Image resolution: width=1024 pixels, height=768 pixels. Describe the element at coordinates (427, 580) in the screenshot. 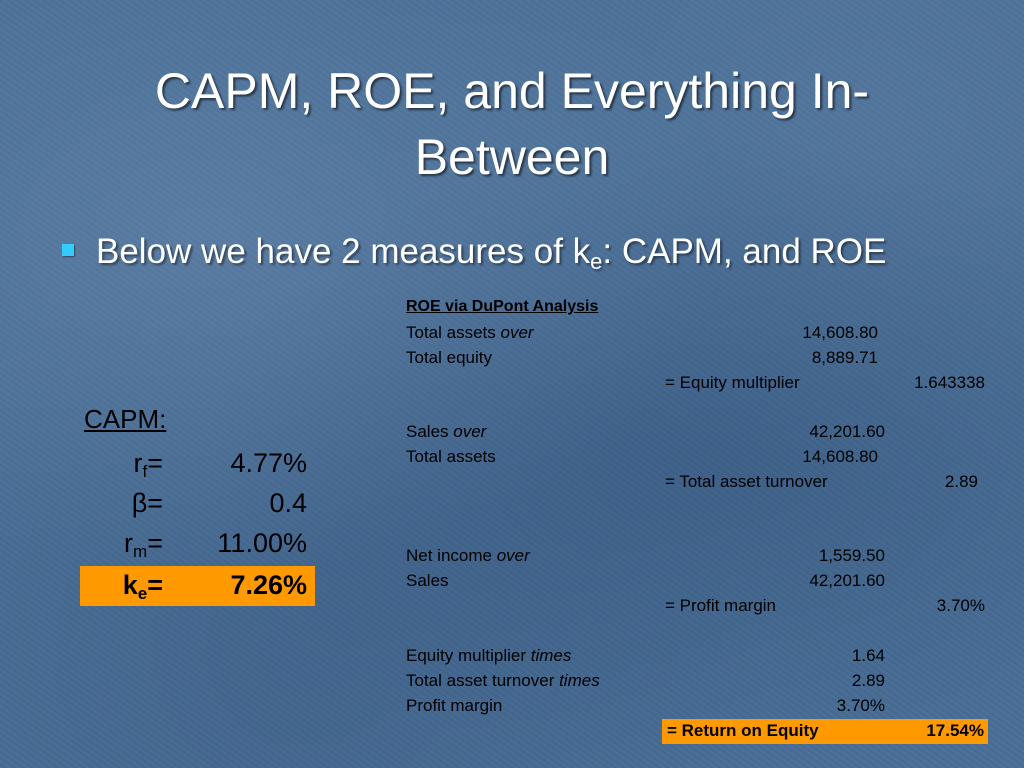

I see `roe-text: Sales` at that location.